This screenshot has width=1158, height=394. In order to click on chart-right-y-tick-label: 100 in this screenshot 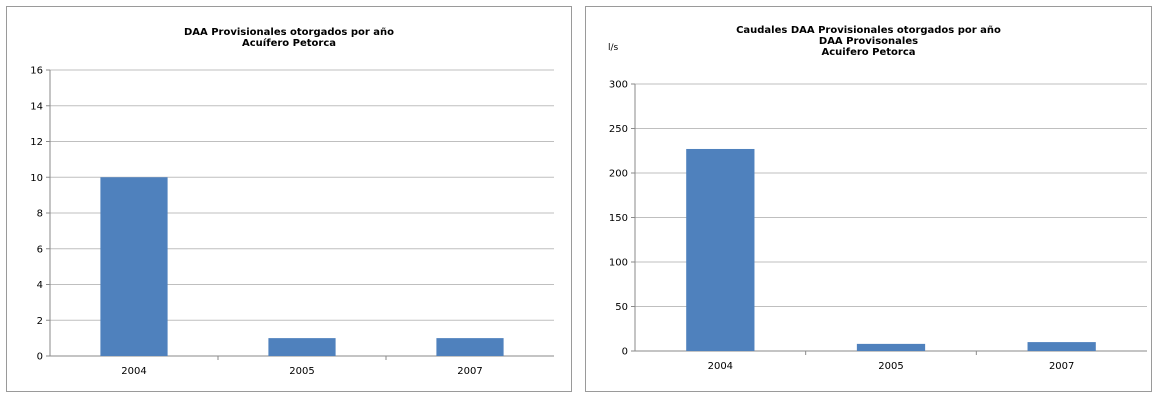, I will do `click(618, 263)`.